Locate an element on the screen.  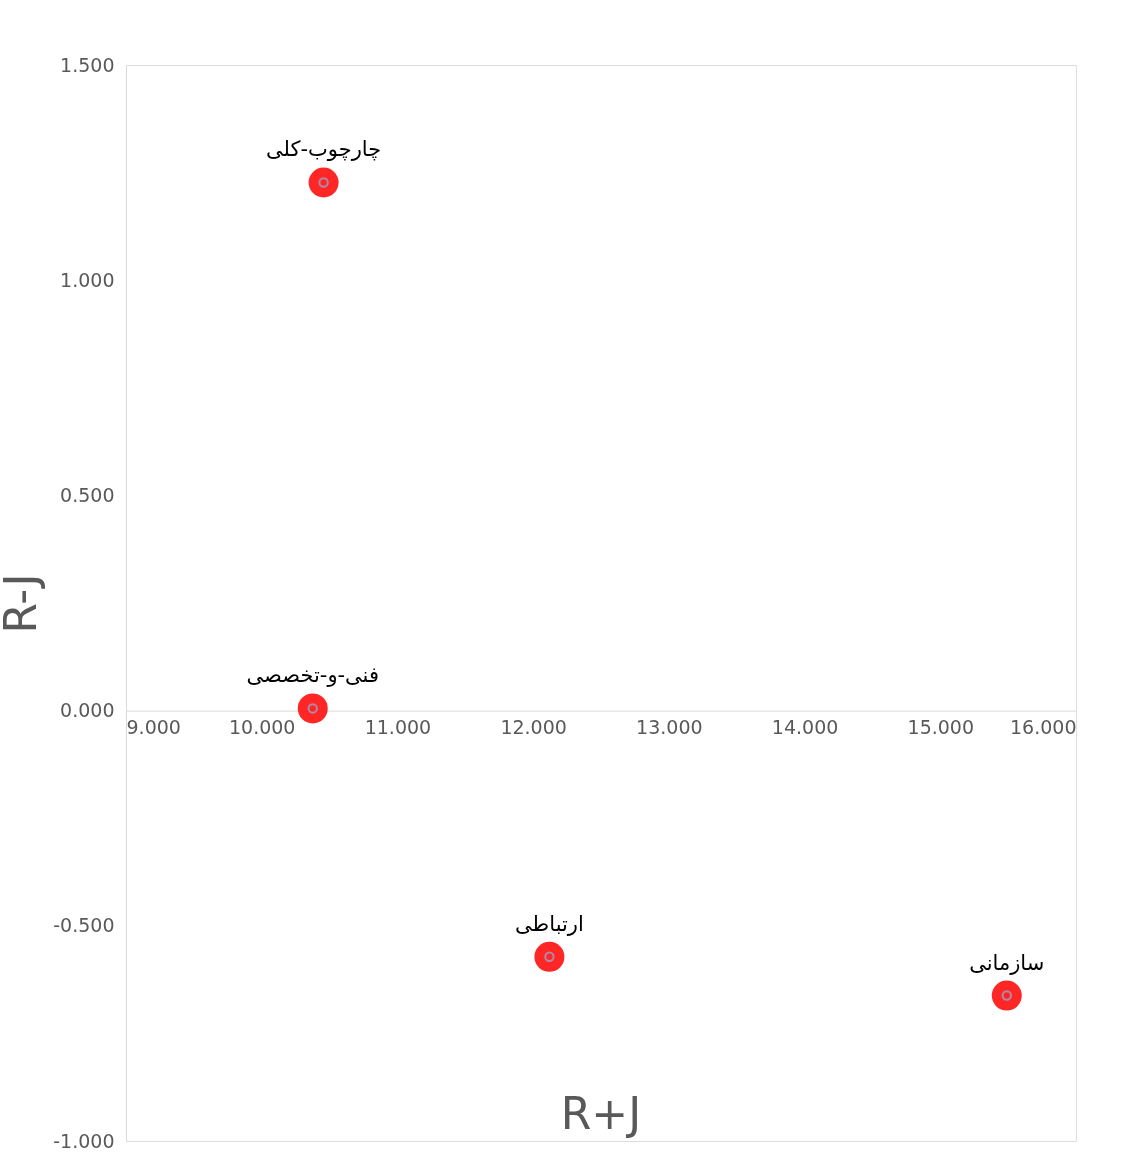
x-tick-label: 11.000 is located at coordinates (398, 727).